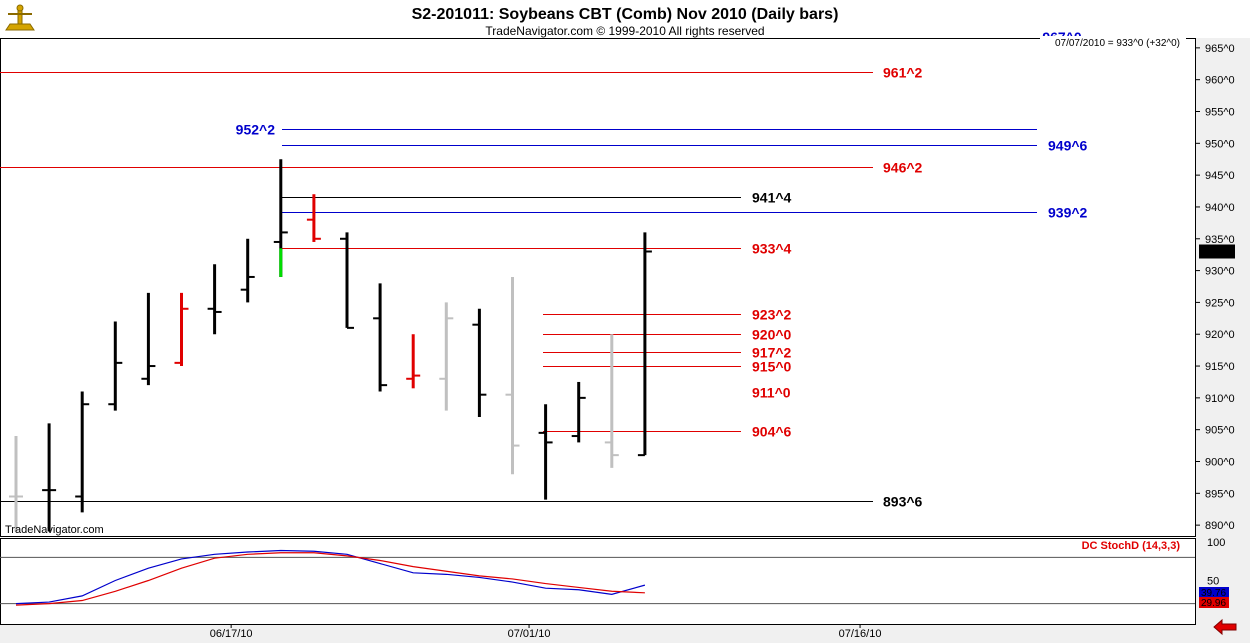 The image size is (1250, 643). What do you see at coordinates (1220, 272) in the screenshot?
I see `y-tick-label: 930^0` at bounding box center [1220, 272].